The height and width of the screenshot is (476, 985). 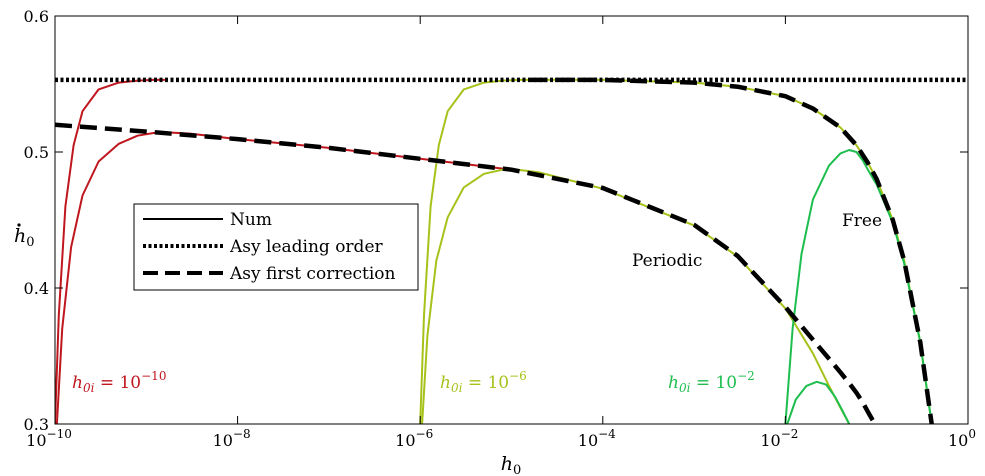 What do you see at coordinates (19, 225) in the screenshot?
I see `y-axis-label-dot` at bounding box center [19, 225].